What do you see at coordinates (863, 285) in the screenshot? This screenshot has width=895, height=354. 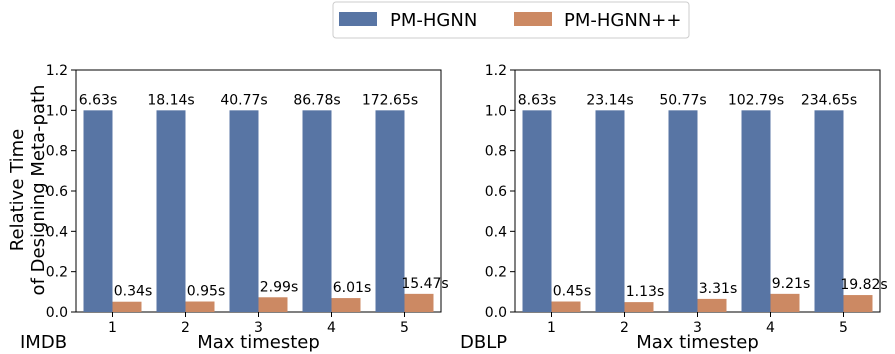 I see `data-label: 19.82s` at bounding box center [863, 285].